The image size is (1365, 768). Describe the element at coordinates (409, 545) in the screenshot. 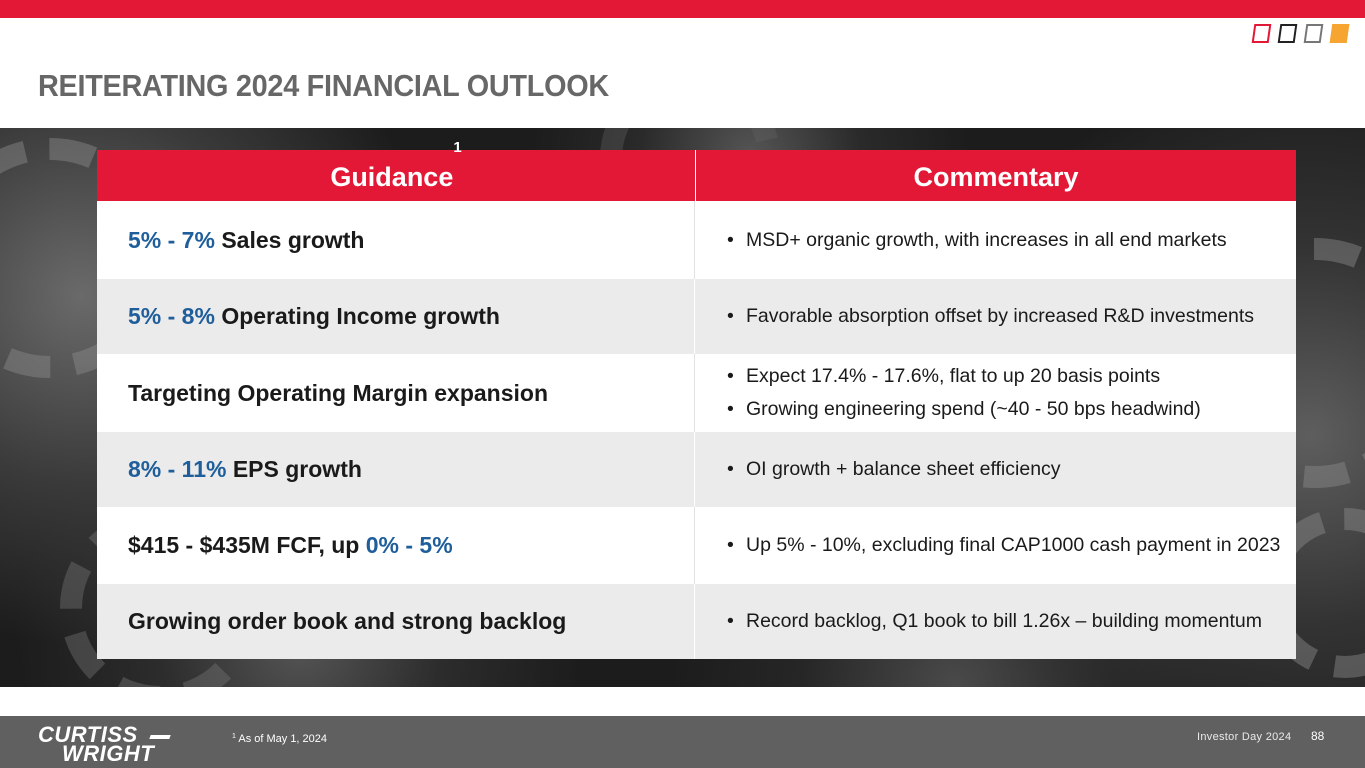

I see `guidance-highlight: 0% - 5%` at that location.